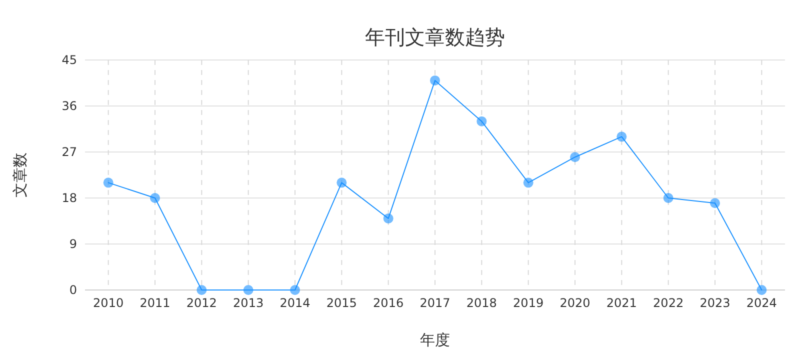 Image resolution: width=810 pixels, height=360 pixels. I want to click on chart-title: 年刊文章数趋势, so click(435, 37).